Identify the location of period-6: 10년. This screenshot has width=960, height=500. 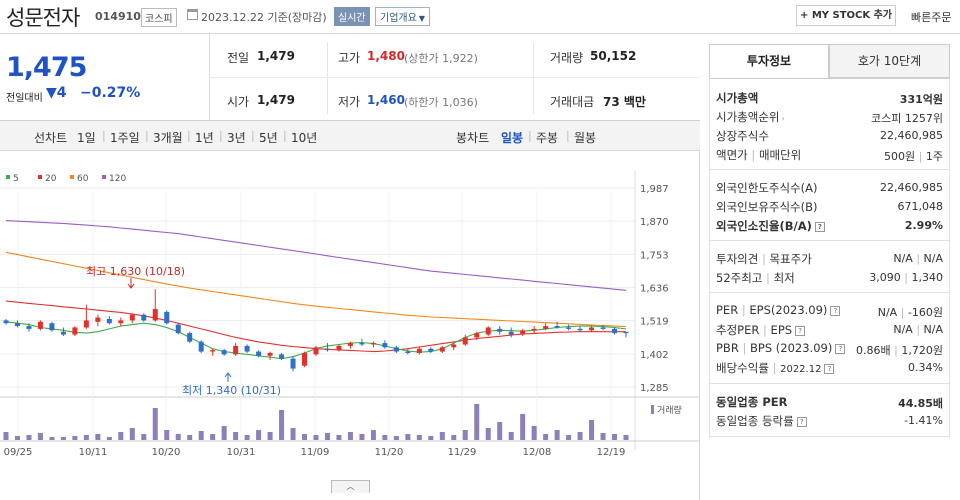
(304, 138).